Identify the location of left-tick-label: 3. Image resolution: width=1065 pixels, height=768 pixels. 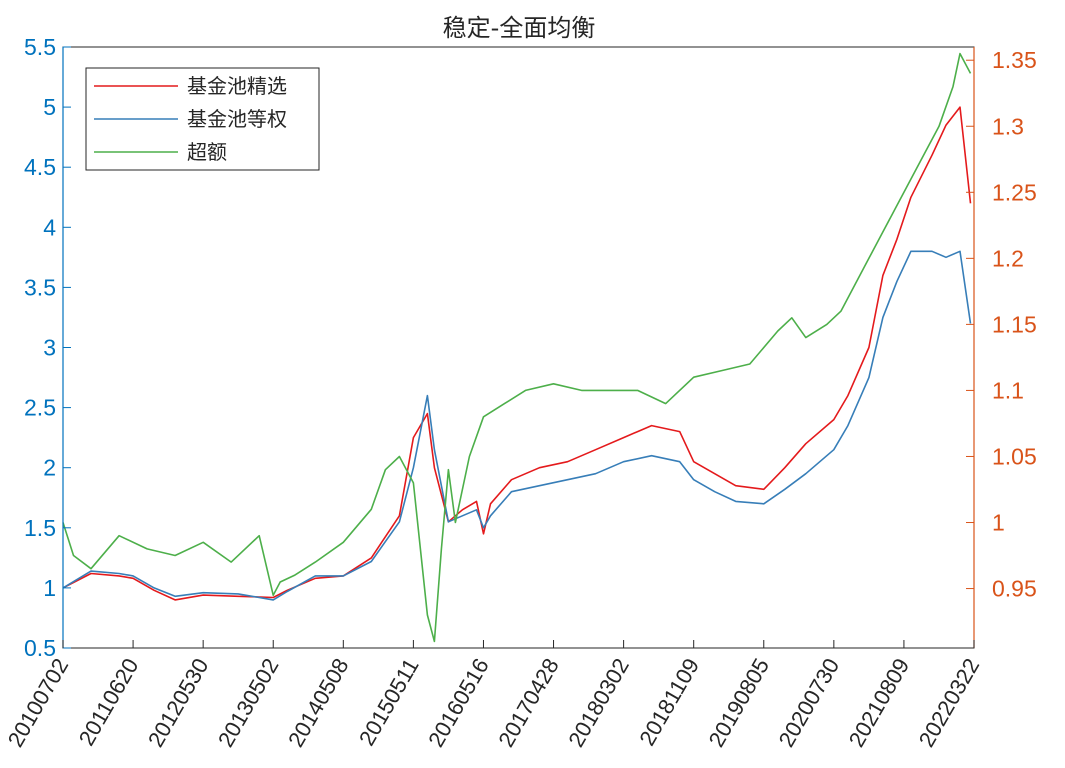
(49, 348).